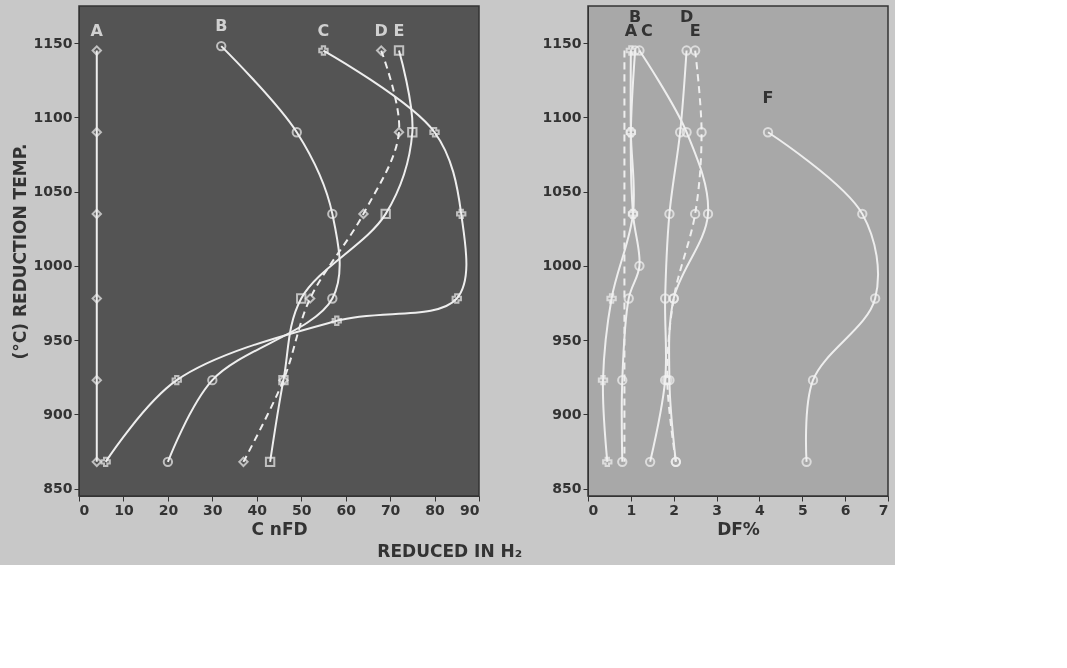 The image size is (1067, 668). I want to click on x-tick-label: 6, so click(845, 509).